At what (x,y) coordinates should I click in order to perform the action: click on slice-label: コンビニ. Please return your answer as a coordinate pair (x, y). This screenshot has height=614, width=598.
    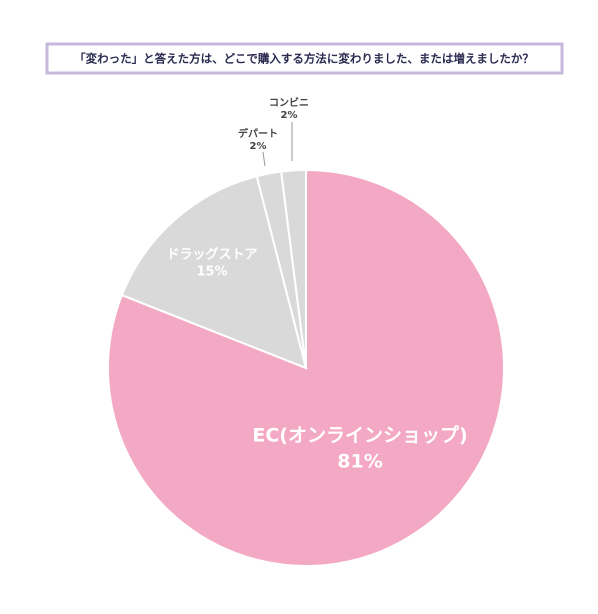
    Looking at the image, I should click on (289, 102).